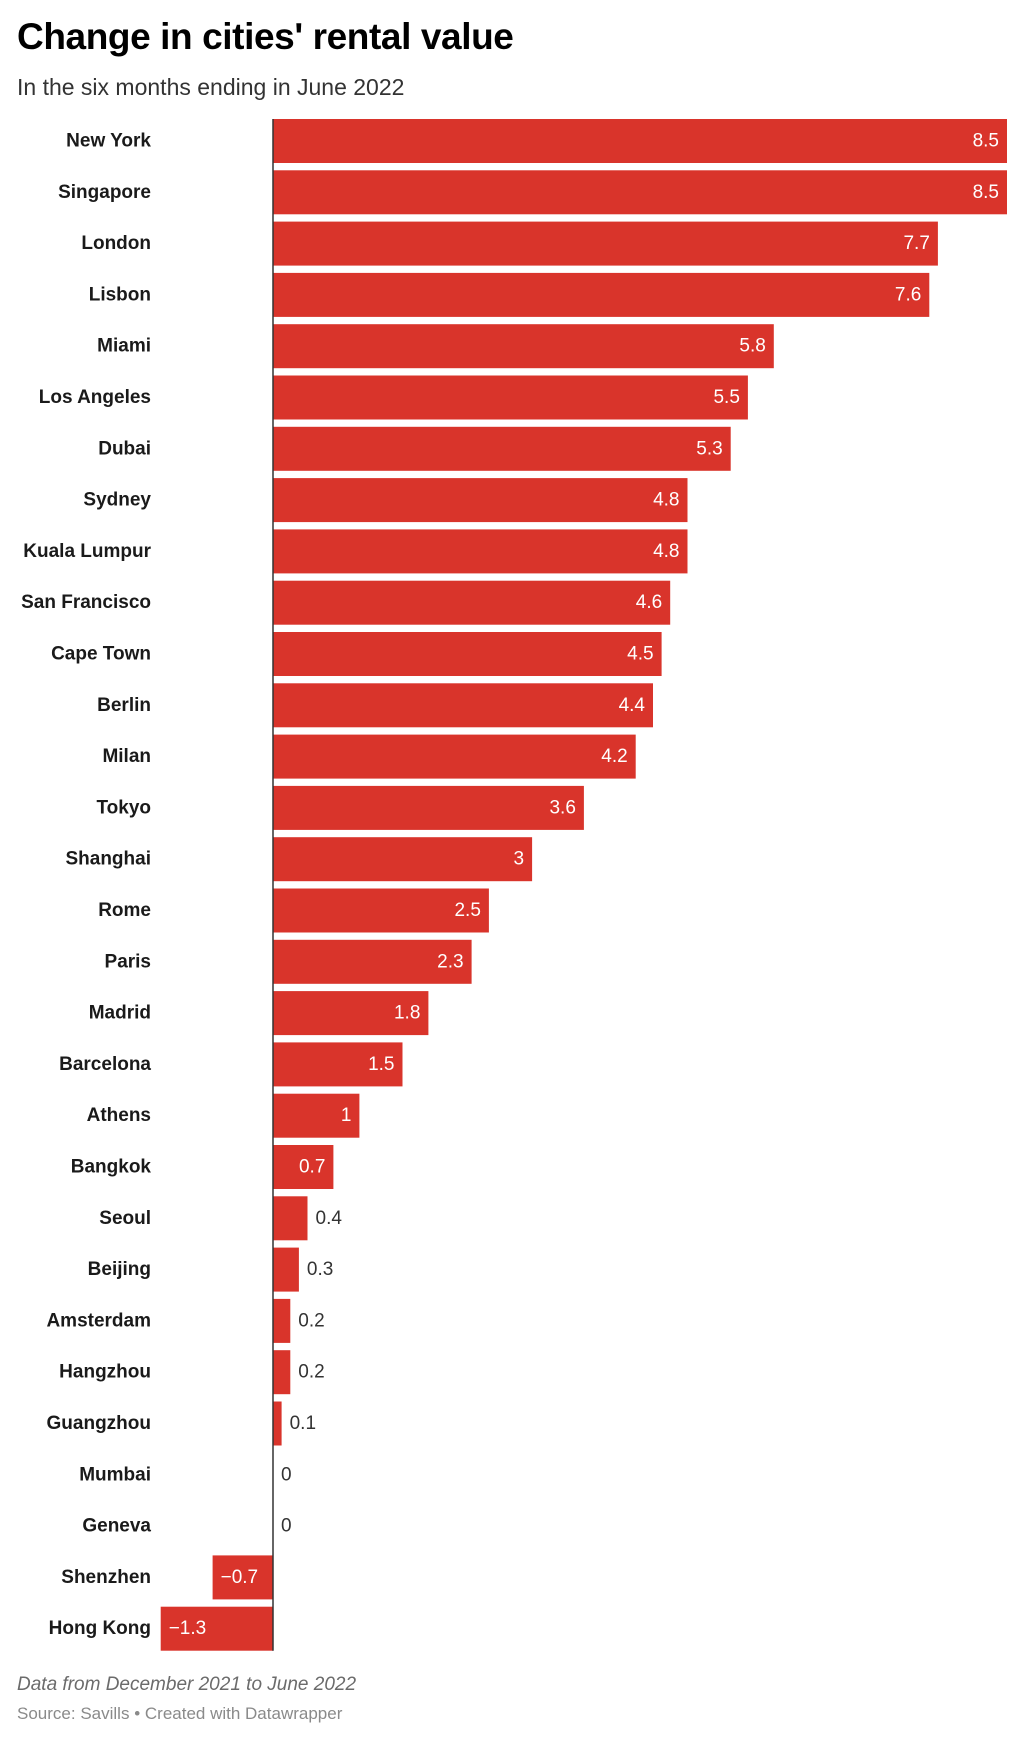 Image resolution: width=1024 pixels, height=1750 pixels. Describe the element at coordinates (119, 1115) in the screenshot. I see `category-label-athens: Athens` at that location.